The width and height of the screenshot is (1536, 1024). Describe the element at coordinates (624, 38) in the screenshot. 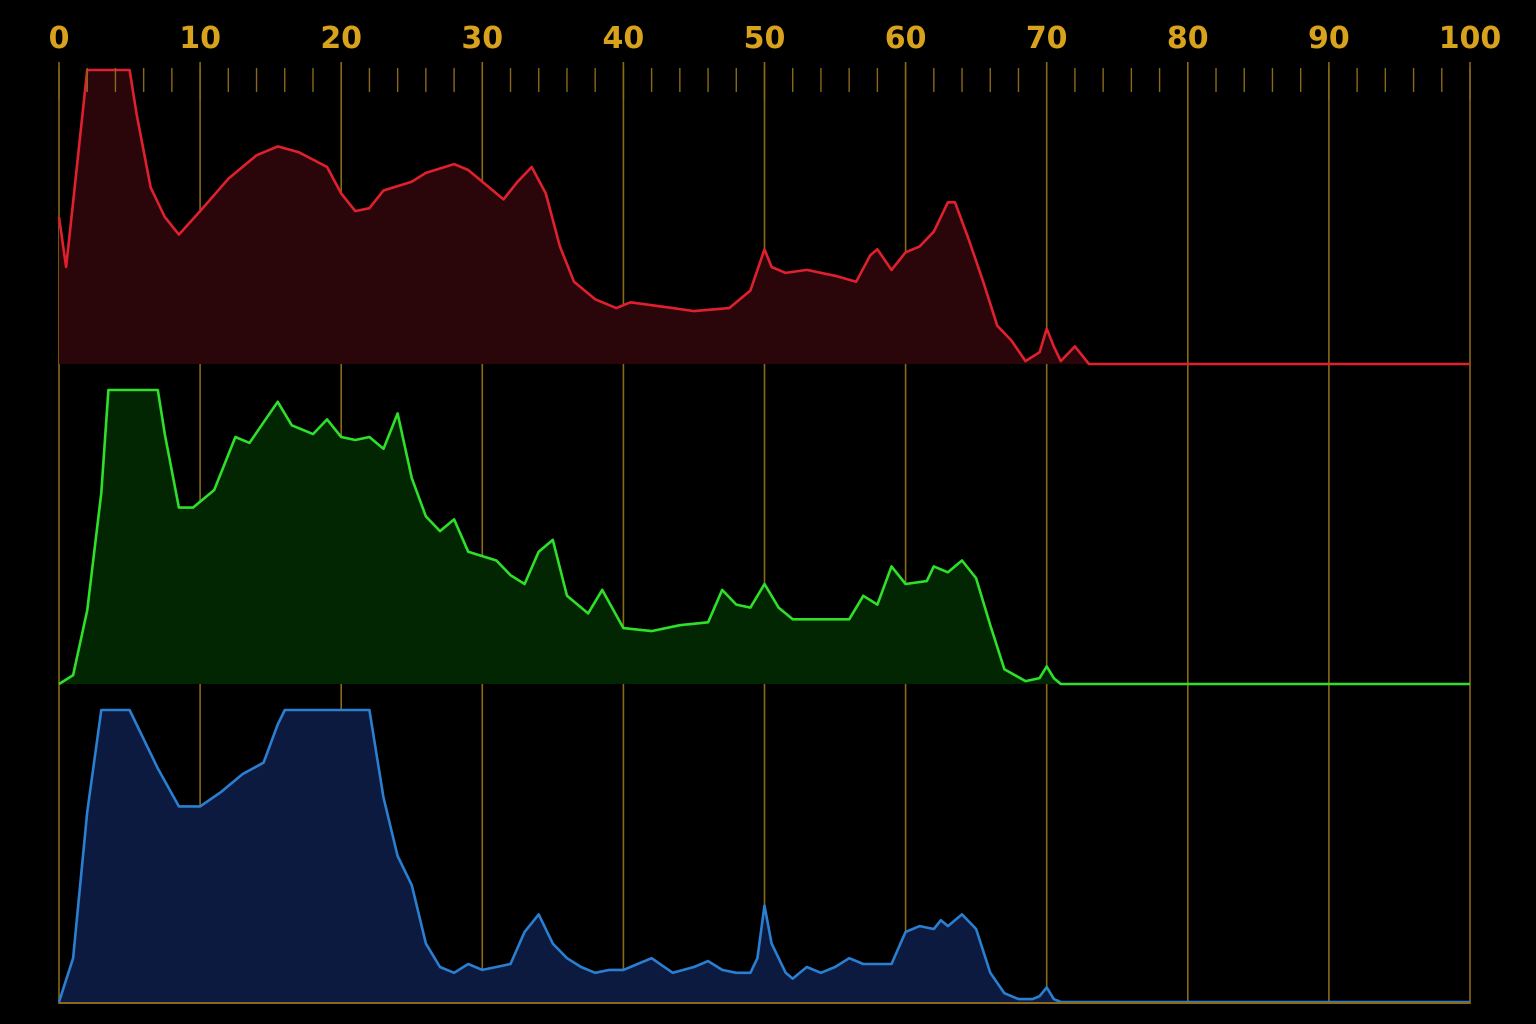

I see `x-tick-label-40: 40` at that location.